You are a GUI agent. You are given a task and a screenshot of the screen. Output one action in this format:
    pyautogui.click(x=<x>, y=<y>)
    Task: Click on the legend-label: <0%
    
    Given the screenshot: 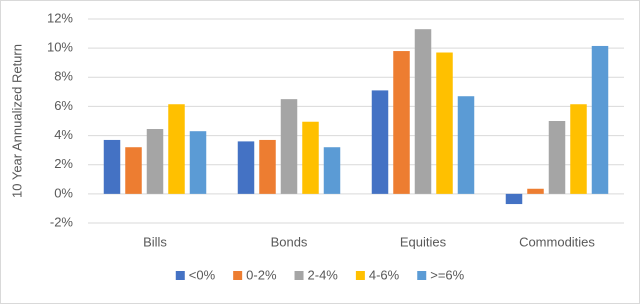 What is the action you would take?
    pyautogui.click(x=202, y=274)
    